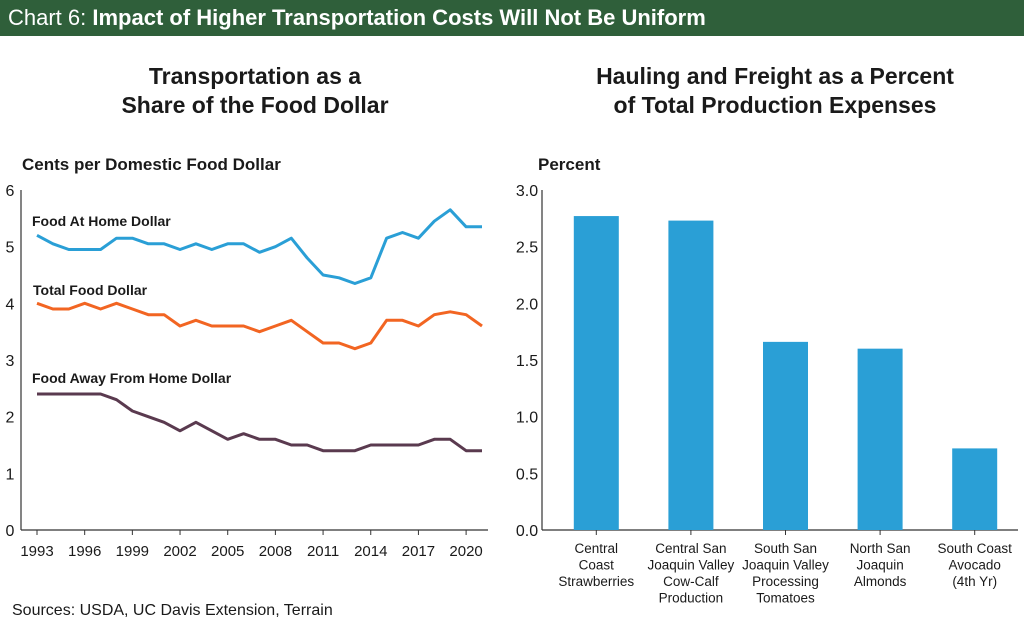 Image resolution: width=1024 pixels, height=634 pixels. I want to click on left-chart-title-line: Share of the Food Dollar, so click(255, 105).